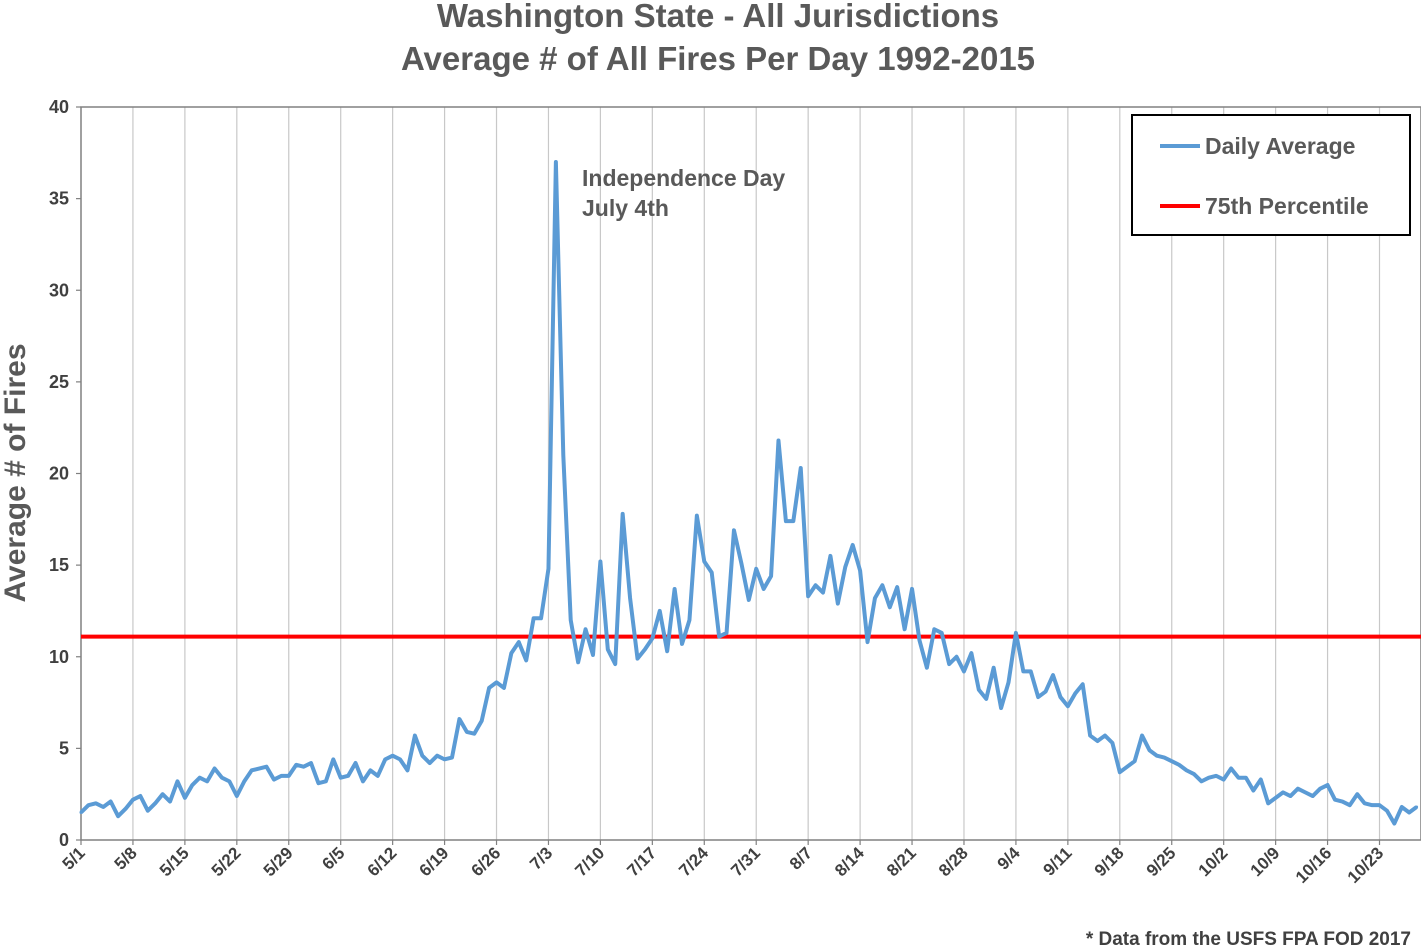 The width and height of the screenshot is (1421, 948). Describe the element at coordinates (718, 58) in the screenshot. I see `chart-title-line2: Average # of All Fires Per Day 1992-2015` at that location.